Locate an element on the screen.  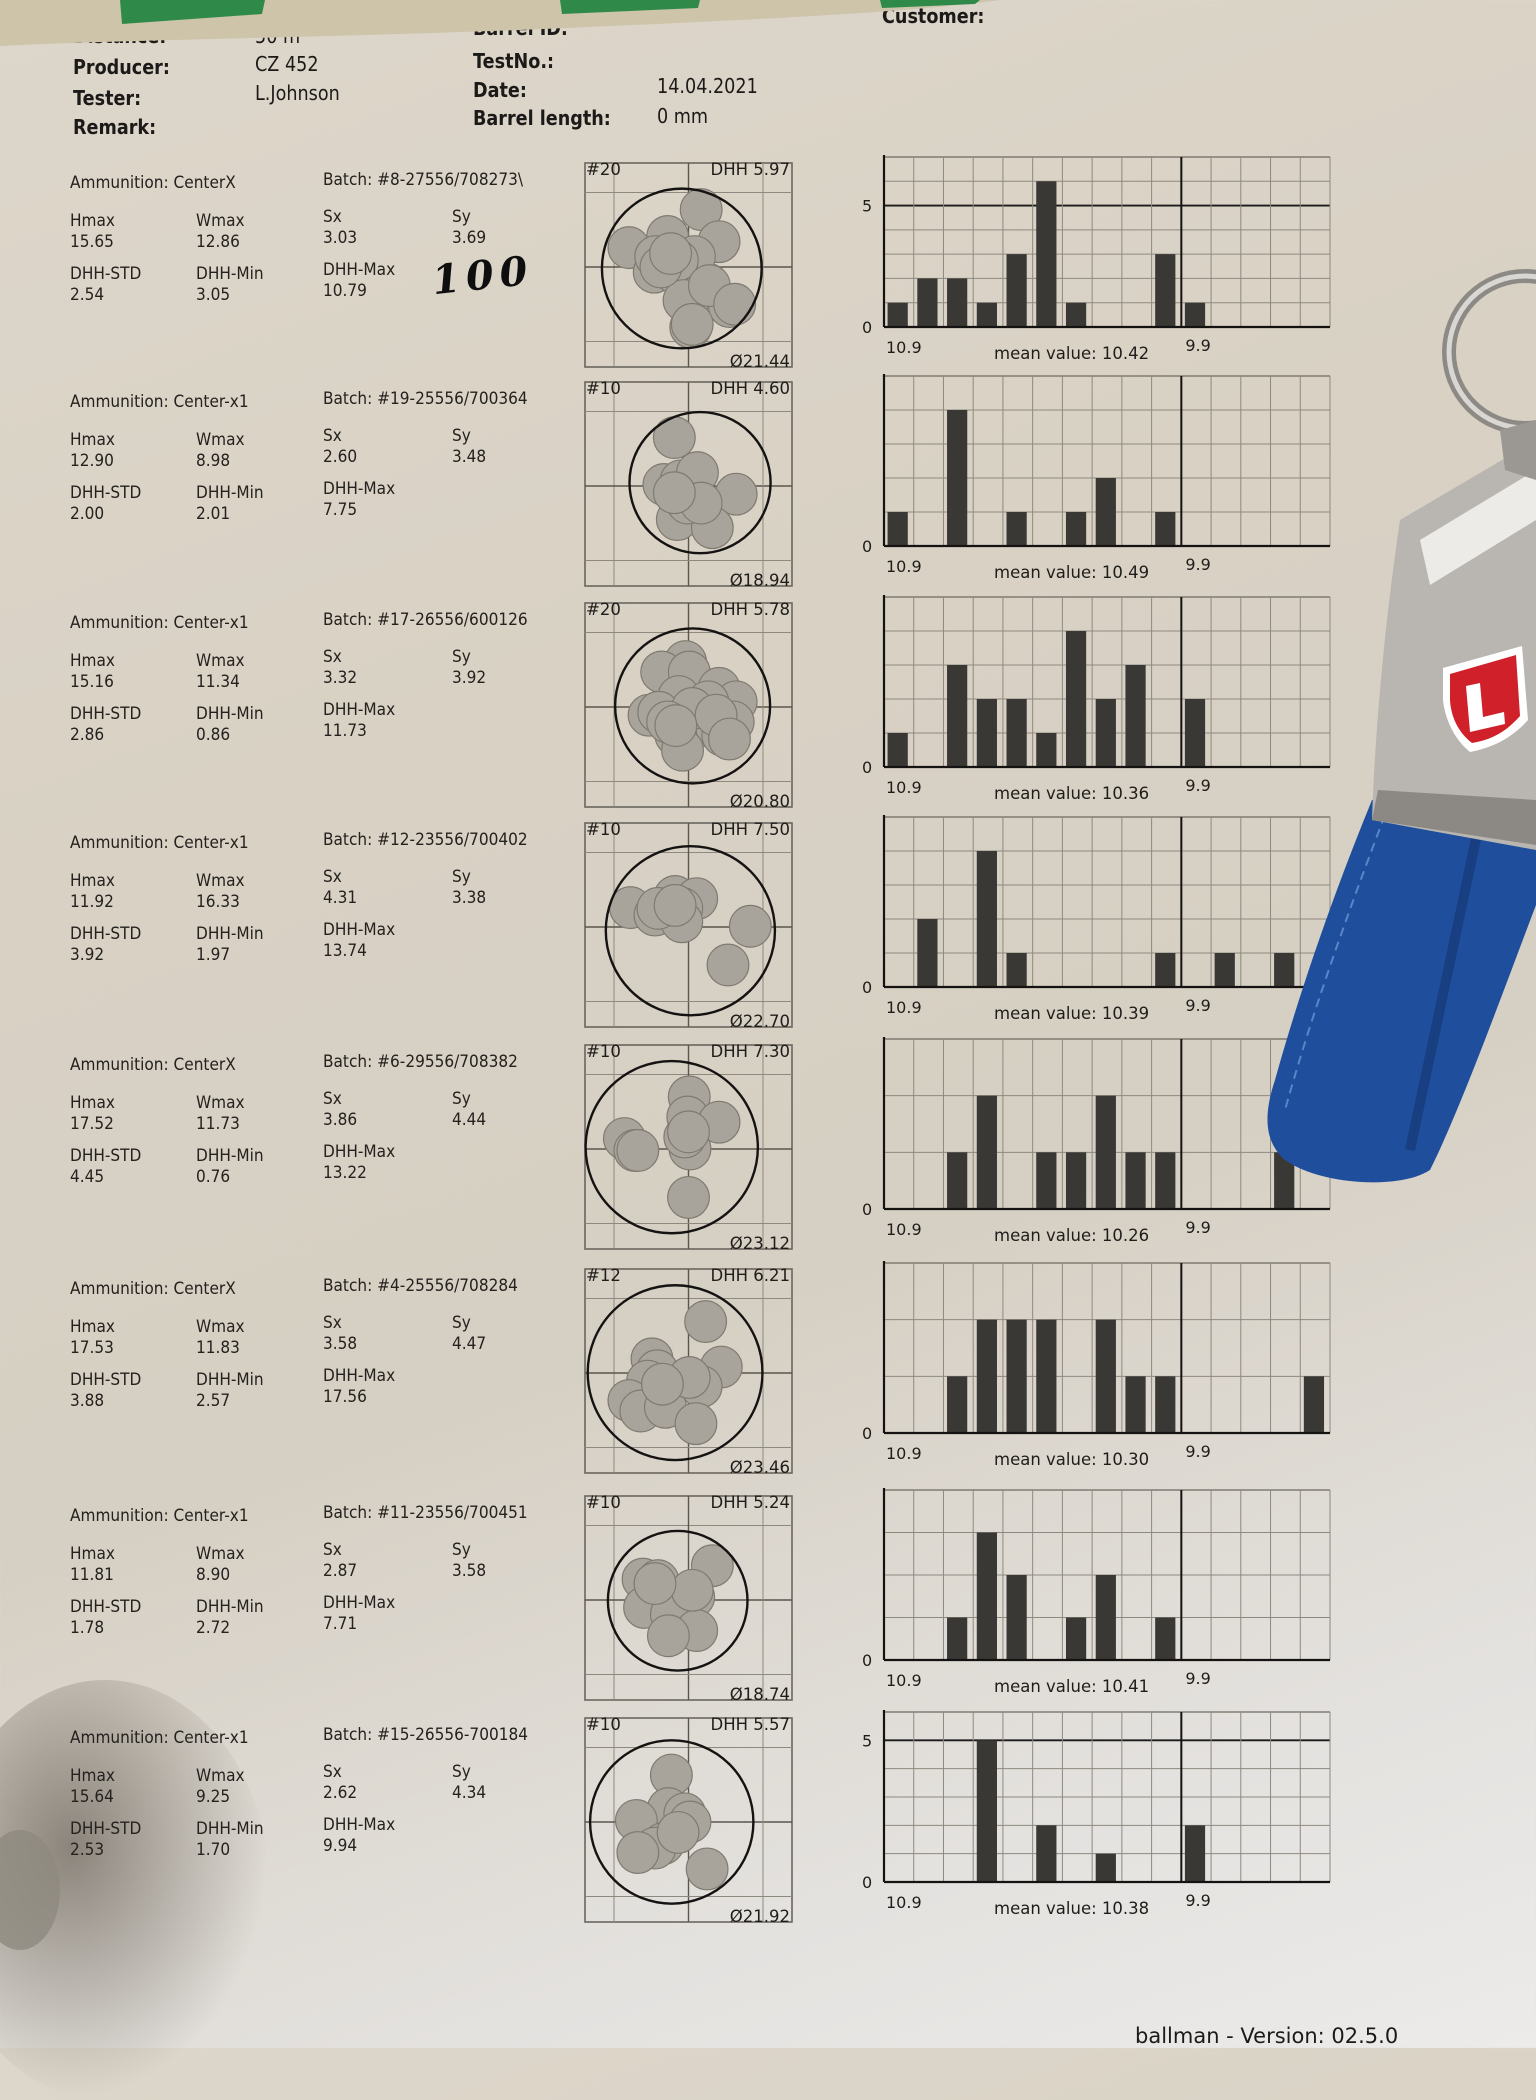
stat-value-dhh-std: 1.78 is located at coordinates (87, 1627).